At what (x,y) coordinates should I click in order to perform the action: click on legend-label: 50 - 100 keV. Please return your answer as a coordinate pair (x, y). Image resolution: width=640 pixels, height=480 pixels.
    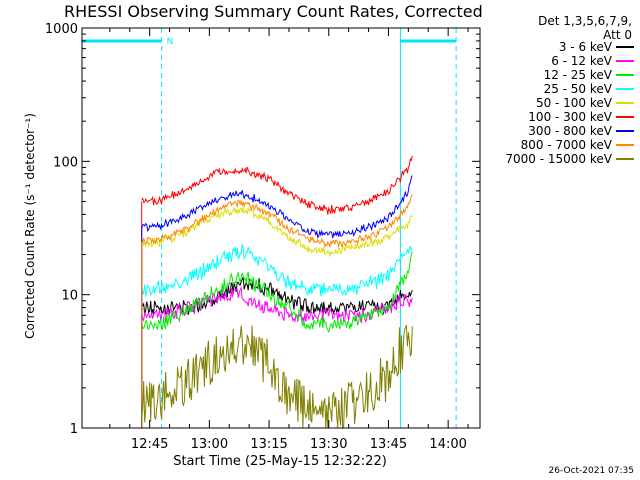
    Looking at the image, I should click on (573, 103).